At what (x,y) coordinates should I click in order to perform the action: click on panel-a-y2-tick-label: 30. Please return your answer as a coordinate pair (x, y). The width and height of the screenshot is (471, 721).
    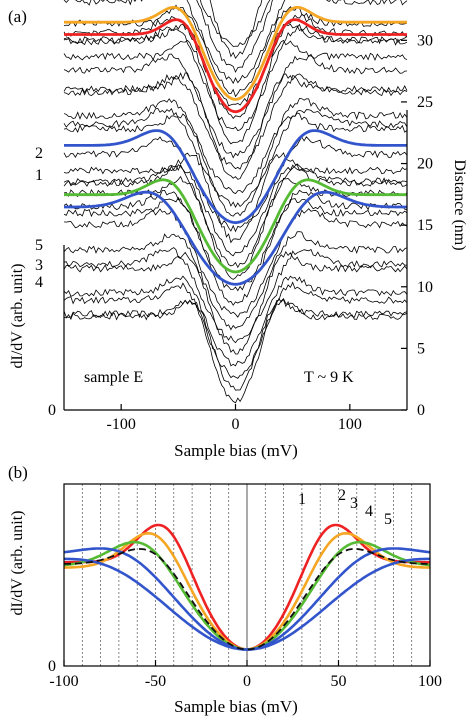
    Looking at the image, I should click on (425, 40).